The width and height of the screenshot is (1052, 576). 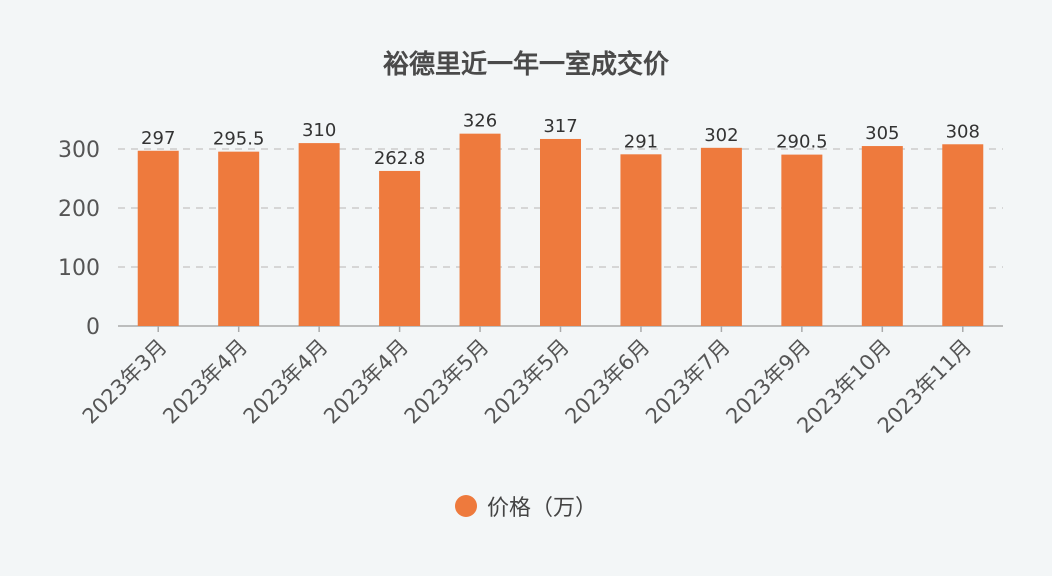 What do you see at coordinates (882, 133) in the screenshot?
I see `data-label: 305` at bounding box center [882, 133].